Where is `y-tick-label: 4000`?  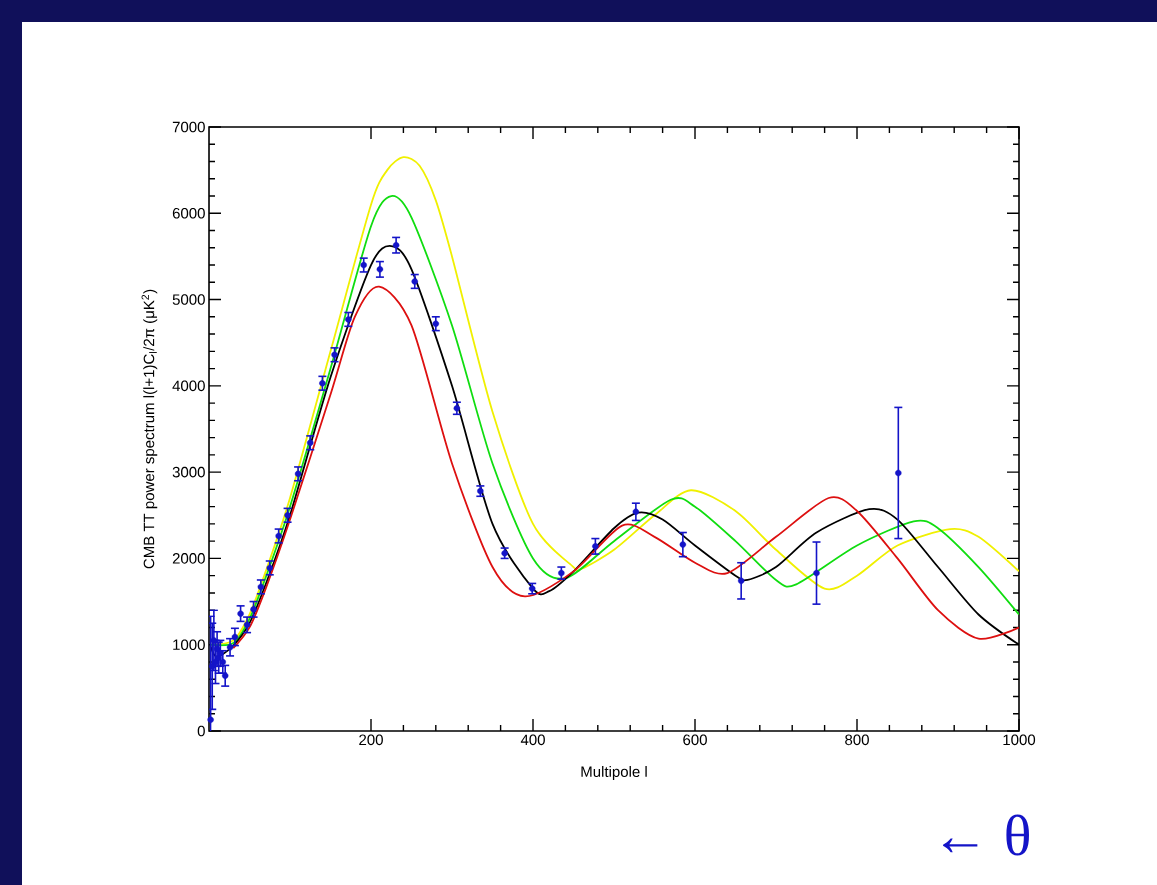
y-tick-label: 4000 is located at coordinates (188, 386).